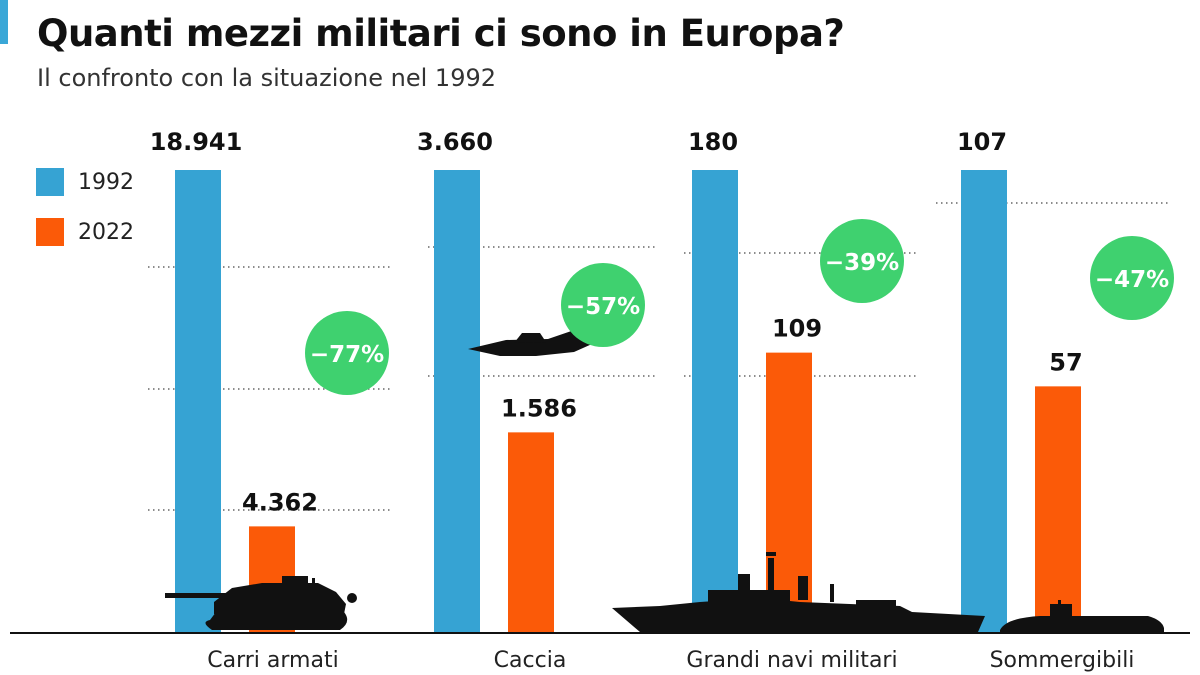  I want to click on chart-subtitle: Il confronto con la situazione nel 1992, so click(266, 78).